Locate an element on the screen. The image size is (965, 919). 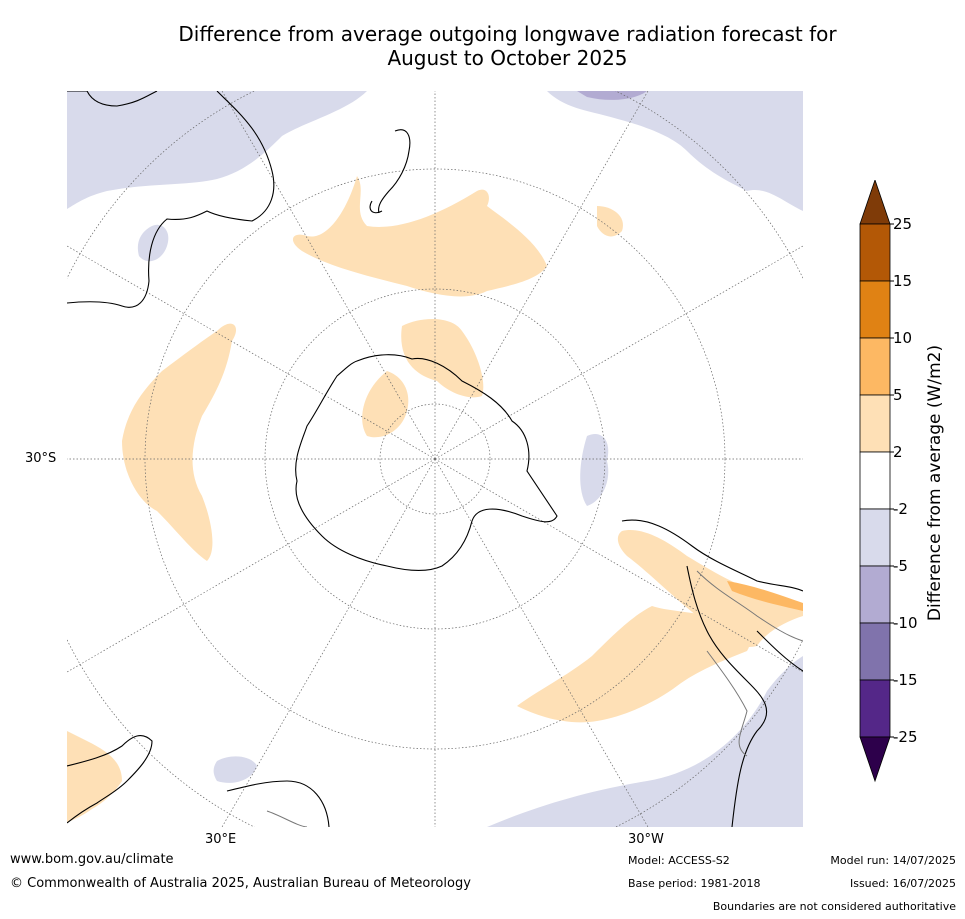
antarctica-coastline is located at coordinates (426, 463).